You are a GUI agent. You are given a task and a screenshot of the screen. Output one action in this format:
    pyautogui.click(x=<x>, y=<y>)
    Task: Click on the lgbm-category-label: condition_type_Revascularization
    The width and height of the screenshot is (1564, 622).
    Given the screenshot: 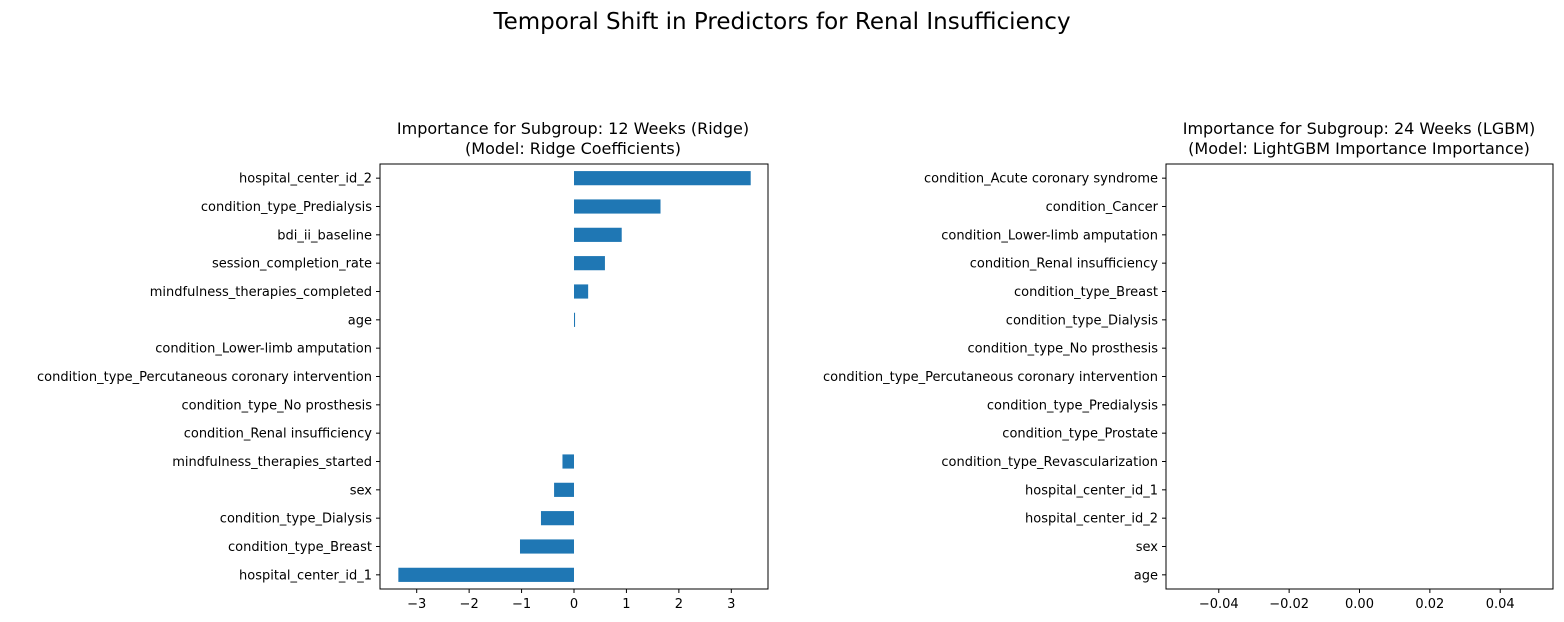 What is the action you would take?
    pyautogui.click(x=1049, y=462)
    